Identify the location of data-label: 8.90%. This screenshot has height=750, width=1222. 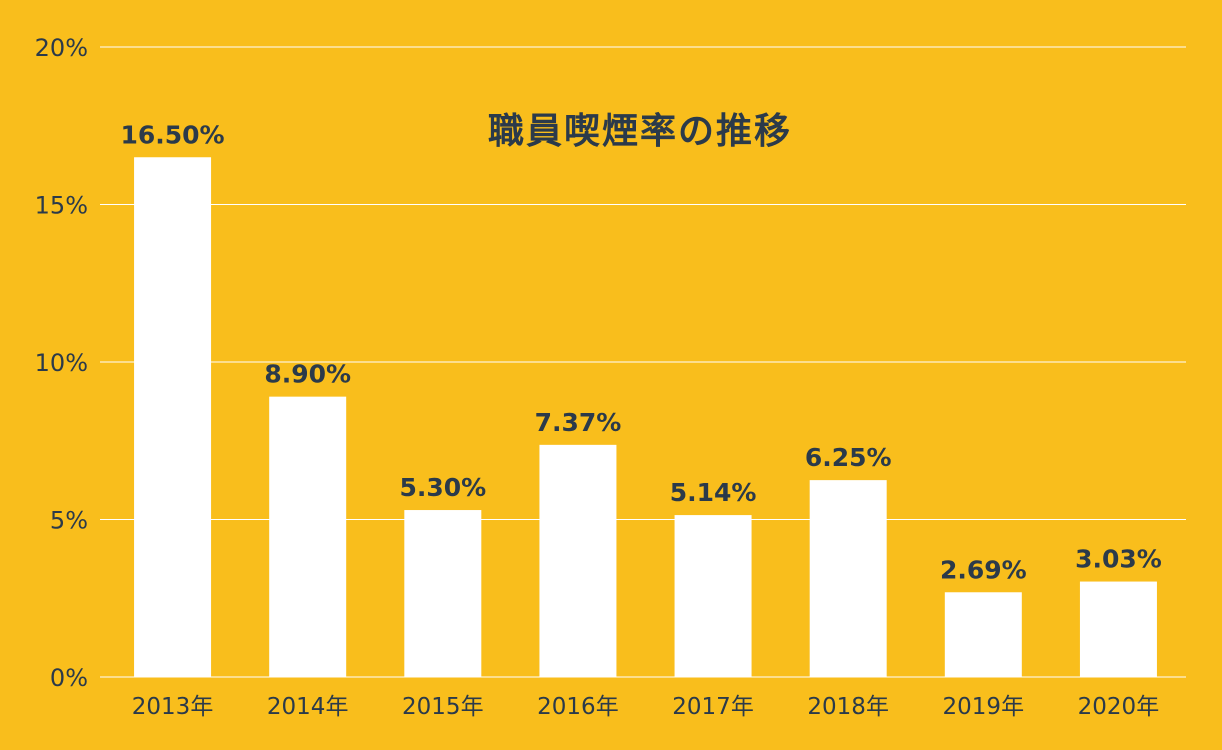
(307, 374).